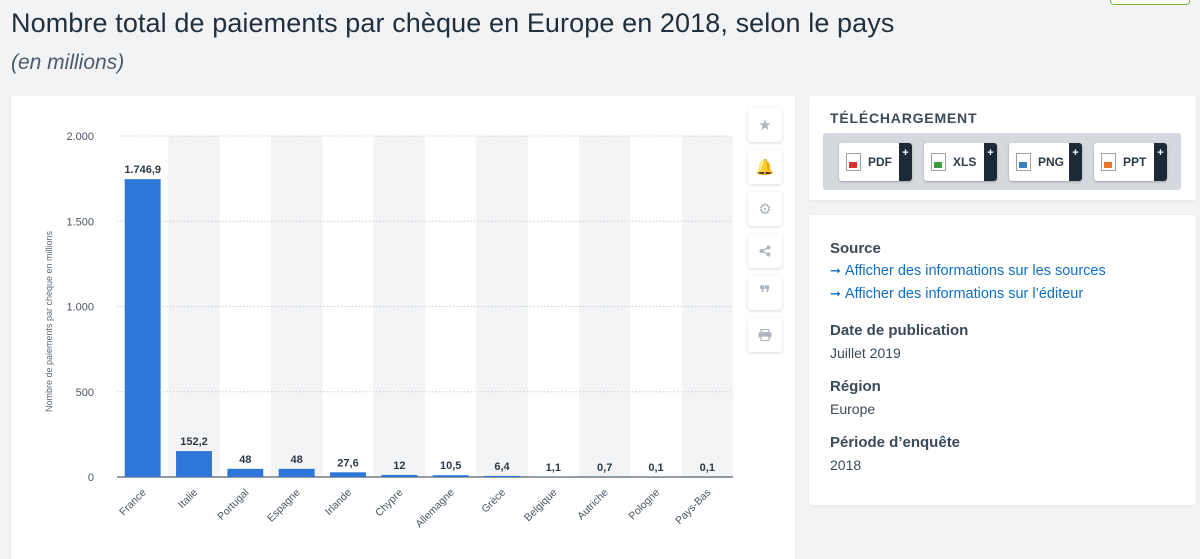  What do you see at coordinates (765, 251) in the screenshot?
I see `share-icon` at bounding box center [765, 251].